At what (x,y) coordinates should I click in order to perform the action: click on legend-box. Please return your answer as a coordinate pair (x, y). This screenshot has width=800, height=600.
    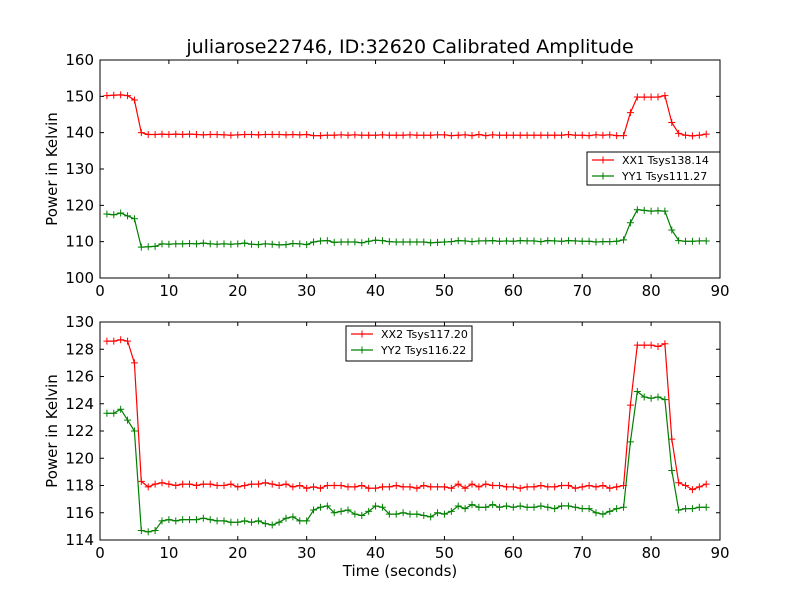
    Looking at the image, I should click on (409, 343).